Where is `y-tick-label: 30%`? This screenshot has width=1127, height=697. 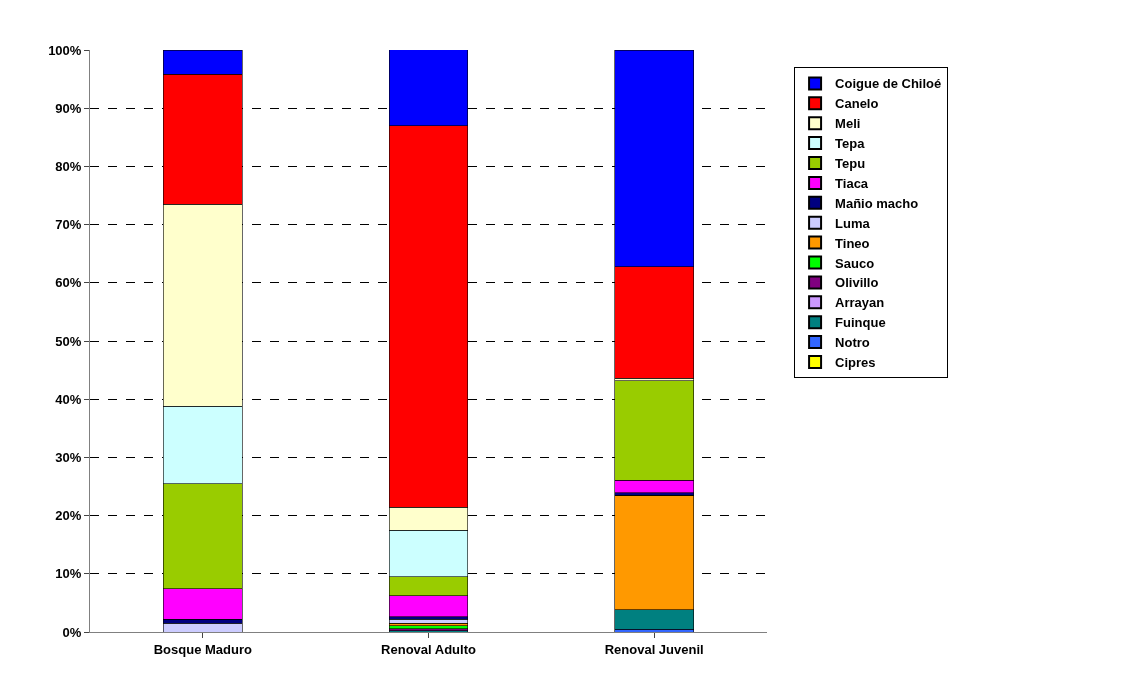 y-tick-label: 30% is located at coordinates (68, 457).